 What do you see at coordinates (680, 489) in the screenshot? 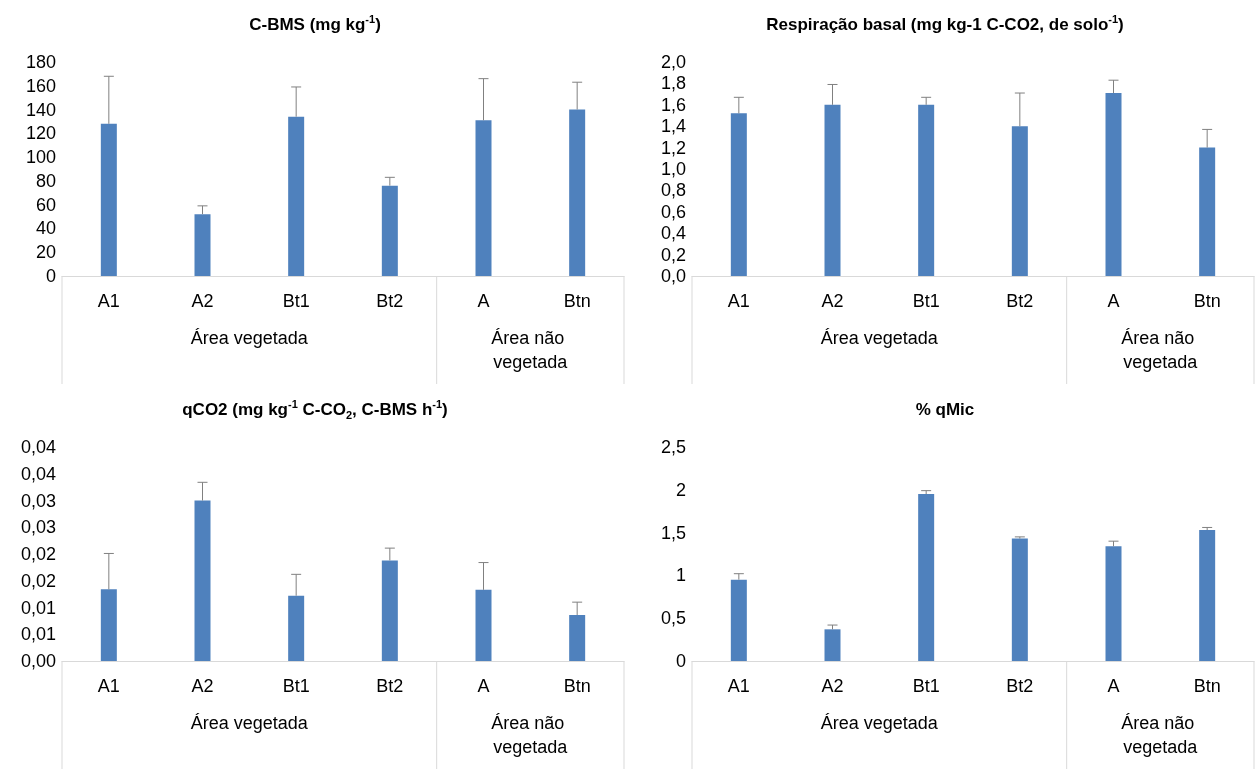
I see `y-tick-label: 2` at bounding box center [680, 489].